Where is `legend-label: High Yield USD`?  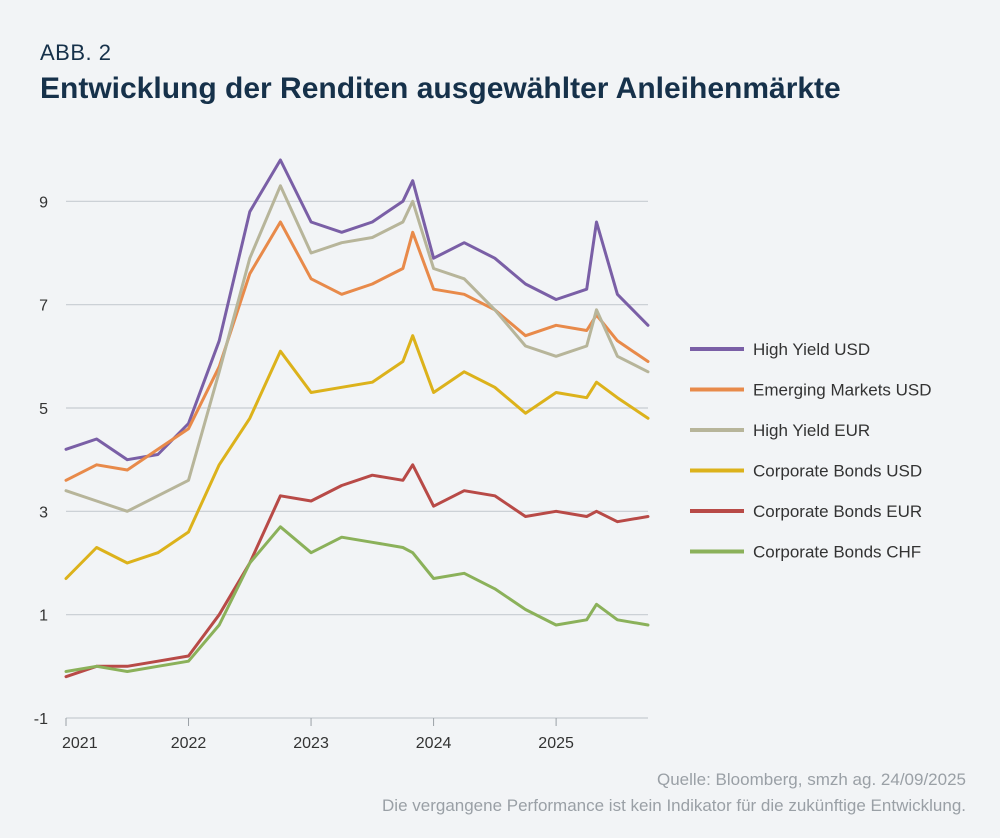 legend-label: High Yield USD is located at coordinates (811, 349).